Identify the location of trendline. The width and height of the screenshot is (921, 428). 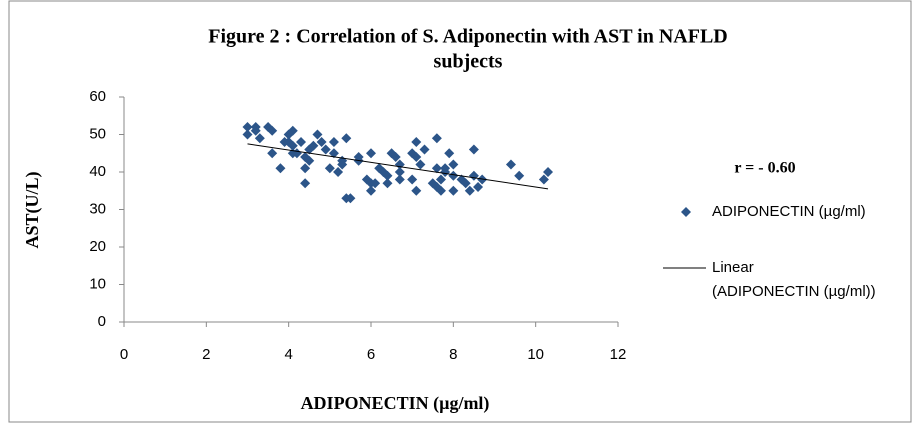
(398, 166).